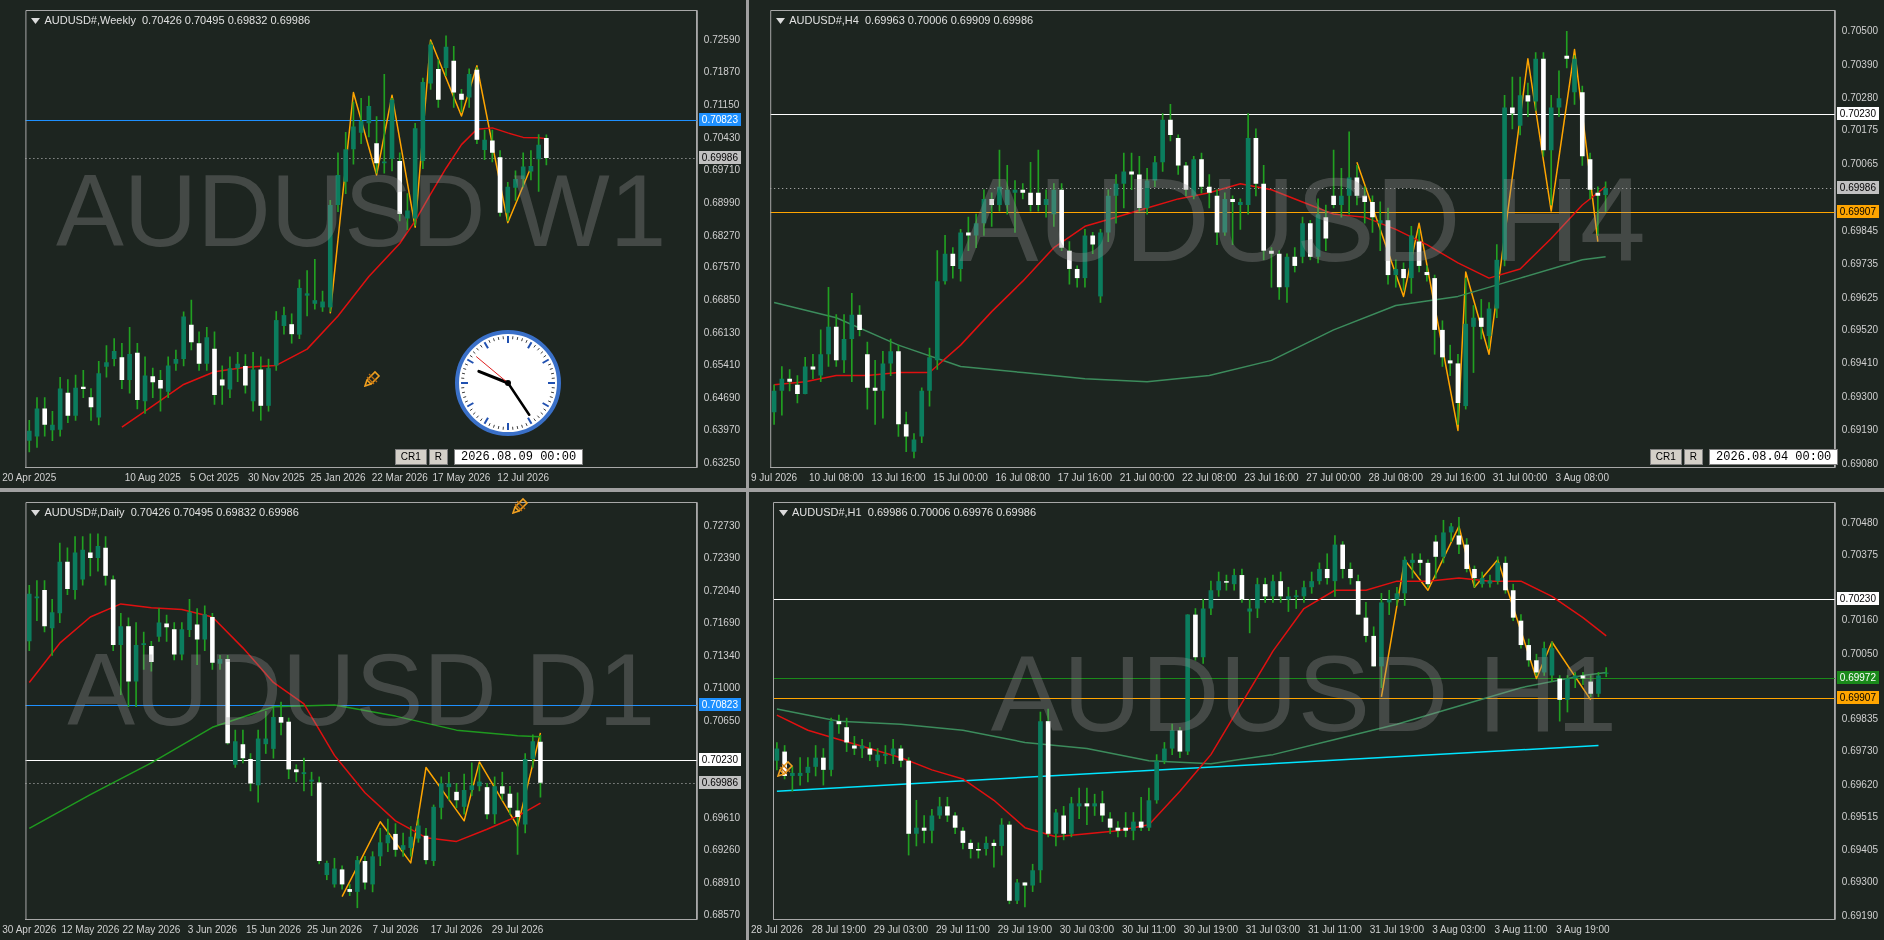 This screenshot has width=1884, height=940. I want to click on y-tick-label: 0.70175, so click(1860, 130).